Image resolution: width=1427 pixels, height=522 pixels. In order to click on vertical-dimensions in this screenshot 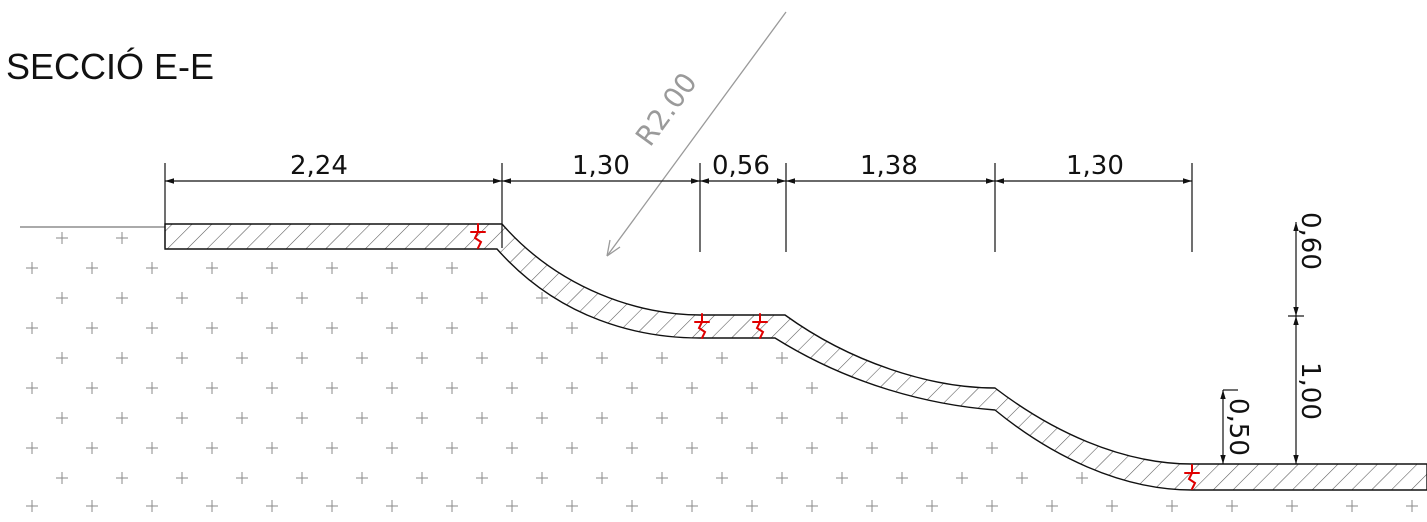, I will do `click(1262, 343)`.